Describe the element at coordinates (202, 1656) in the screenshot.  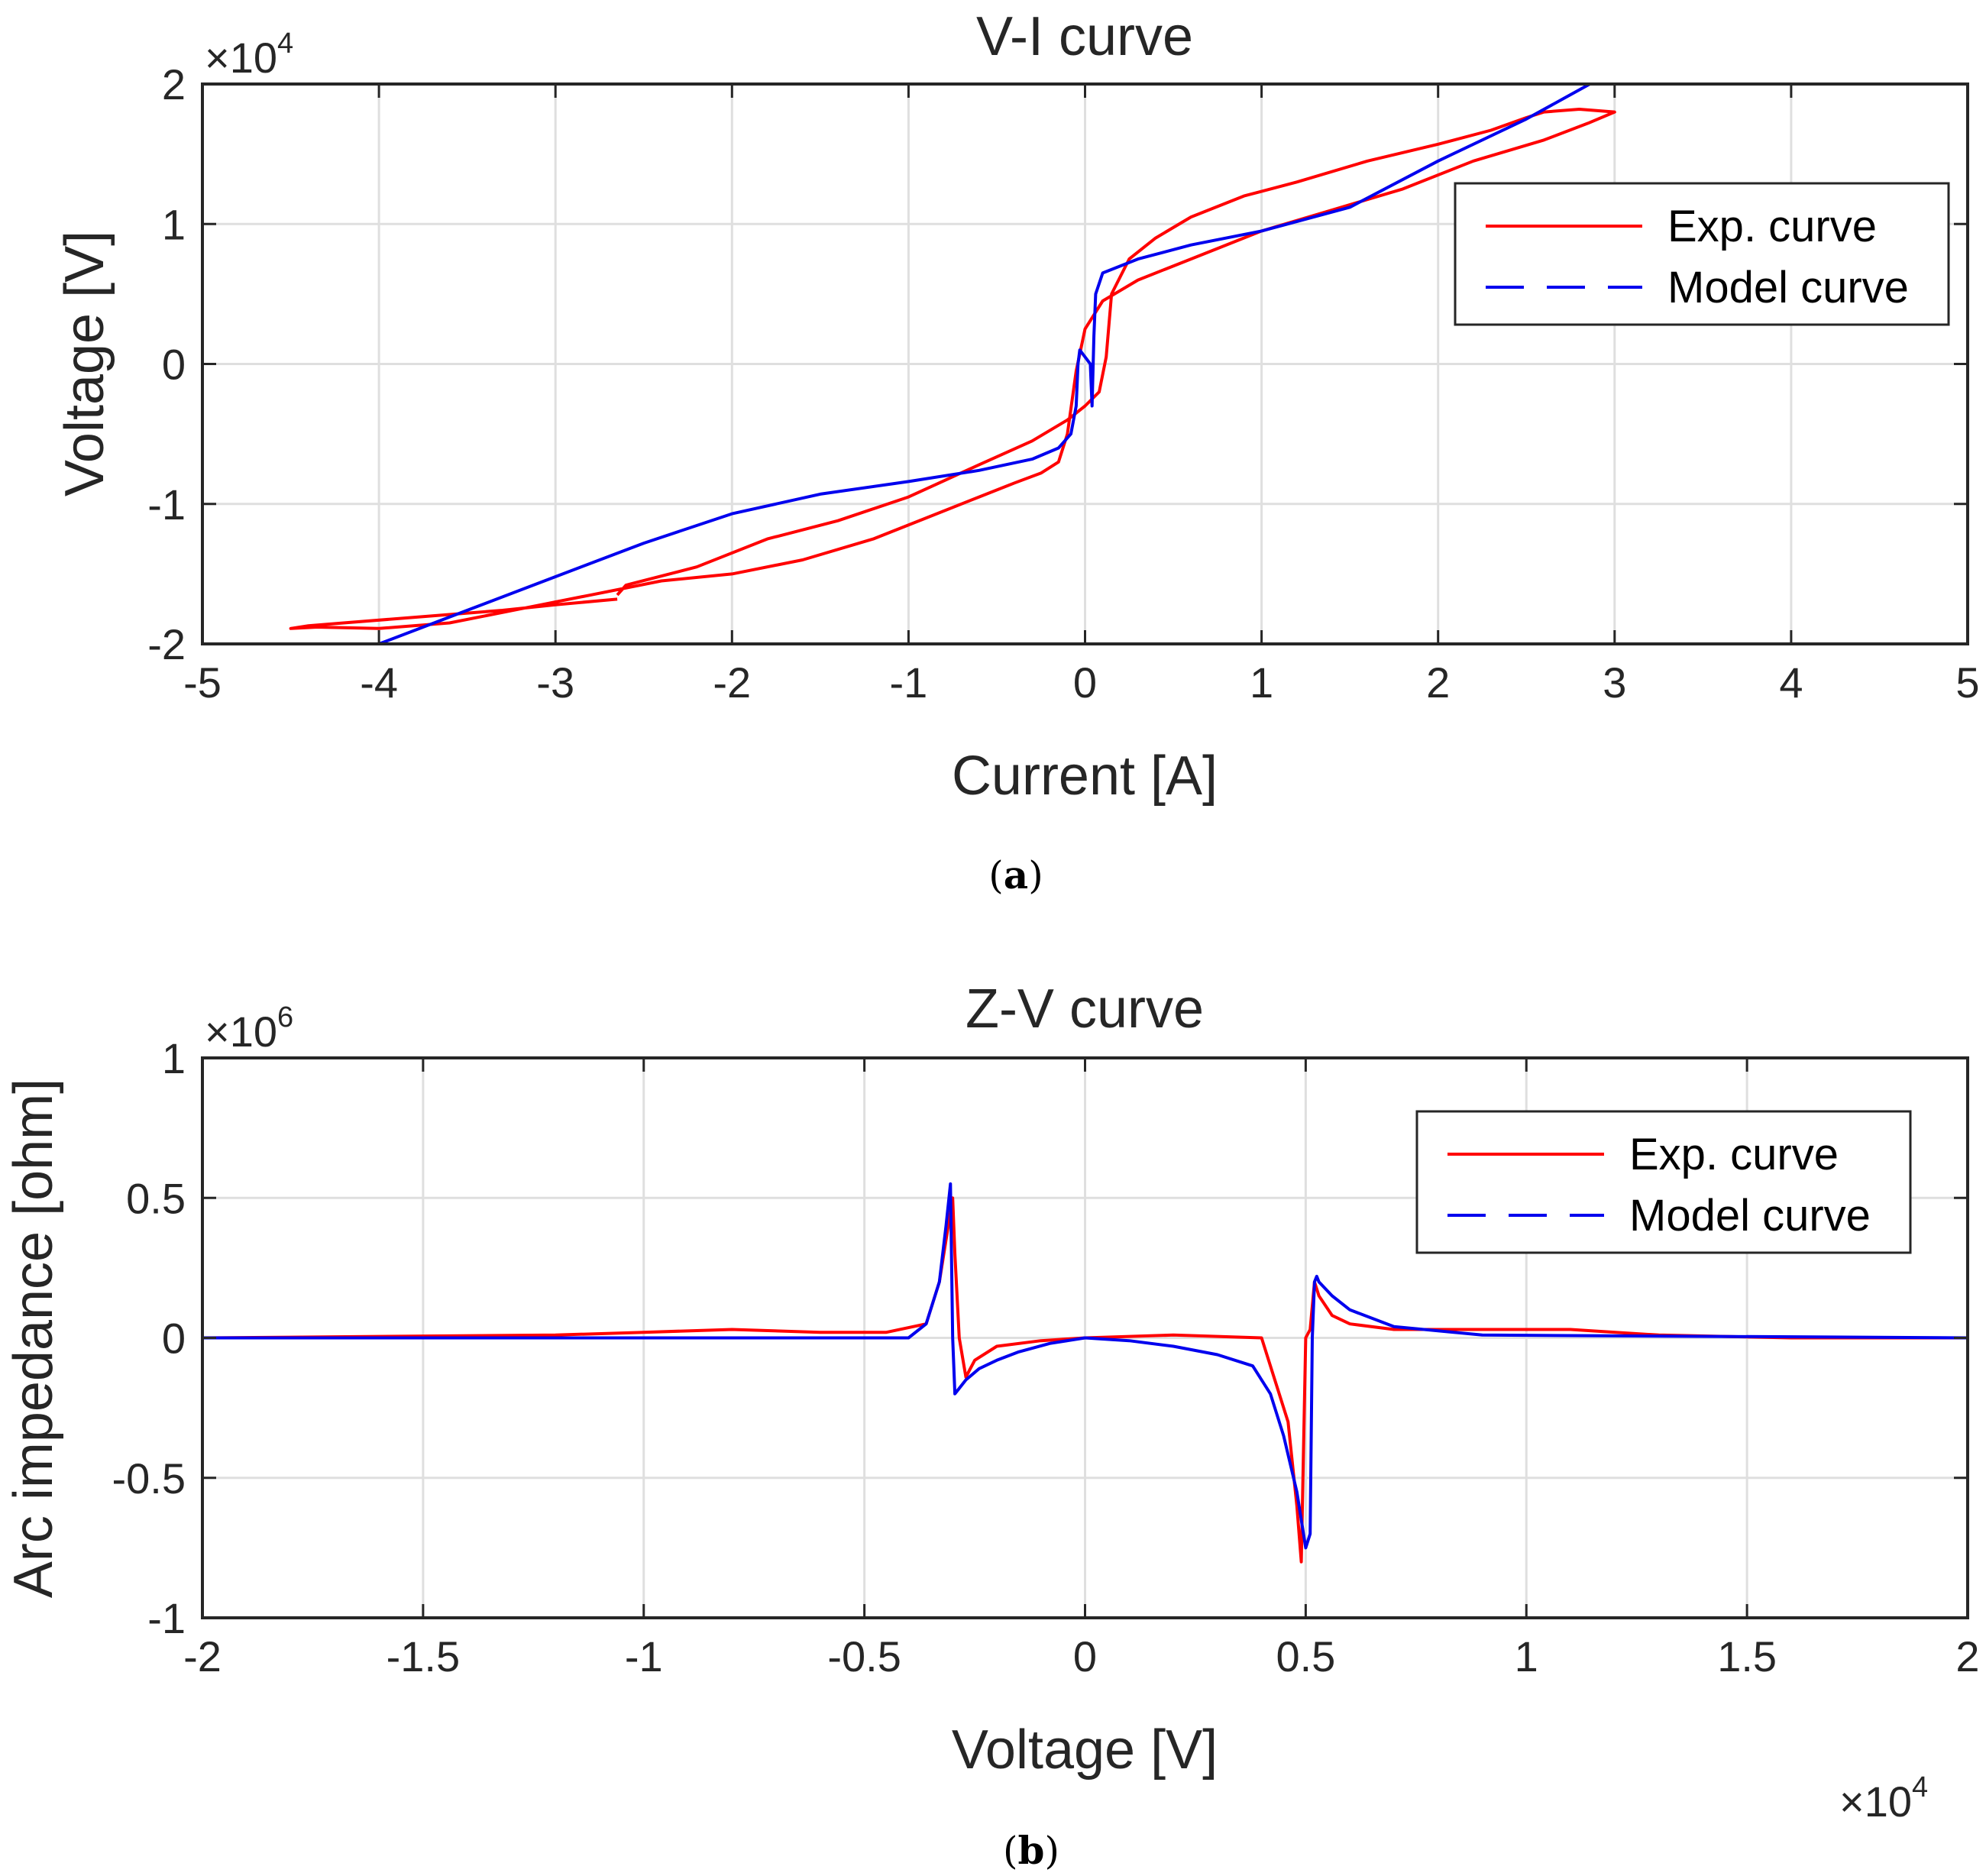
I see `zv-x-tick-label: -2` at that location.